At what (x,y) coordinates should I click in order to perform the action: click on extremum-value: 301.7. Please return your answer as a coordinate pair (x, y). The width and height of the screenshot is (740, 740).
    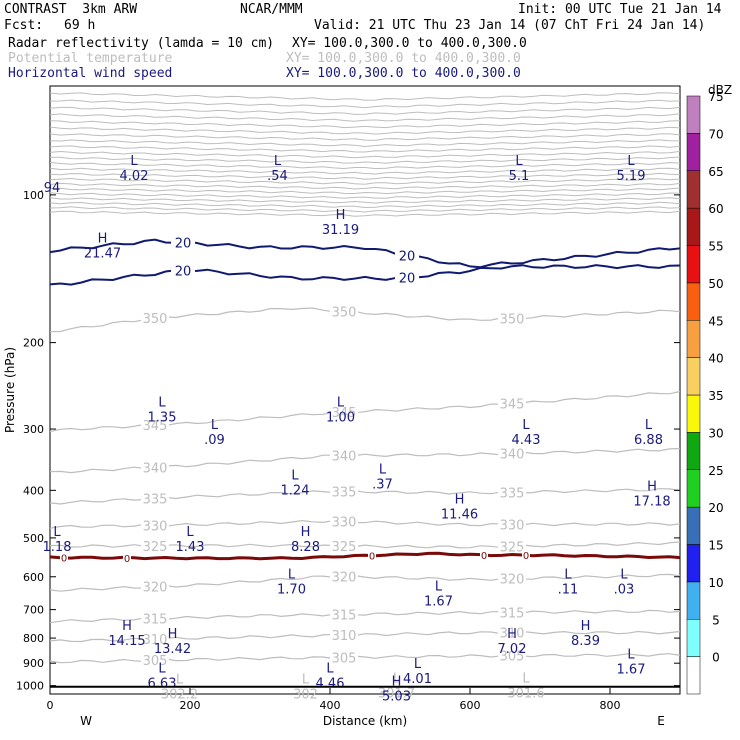
    Looking at the image, I should click on (396, 693).